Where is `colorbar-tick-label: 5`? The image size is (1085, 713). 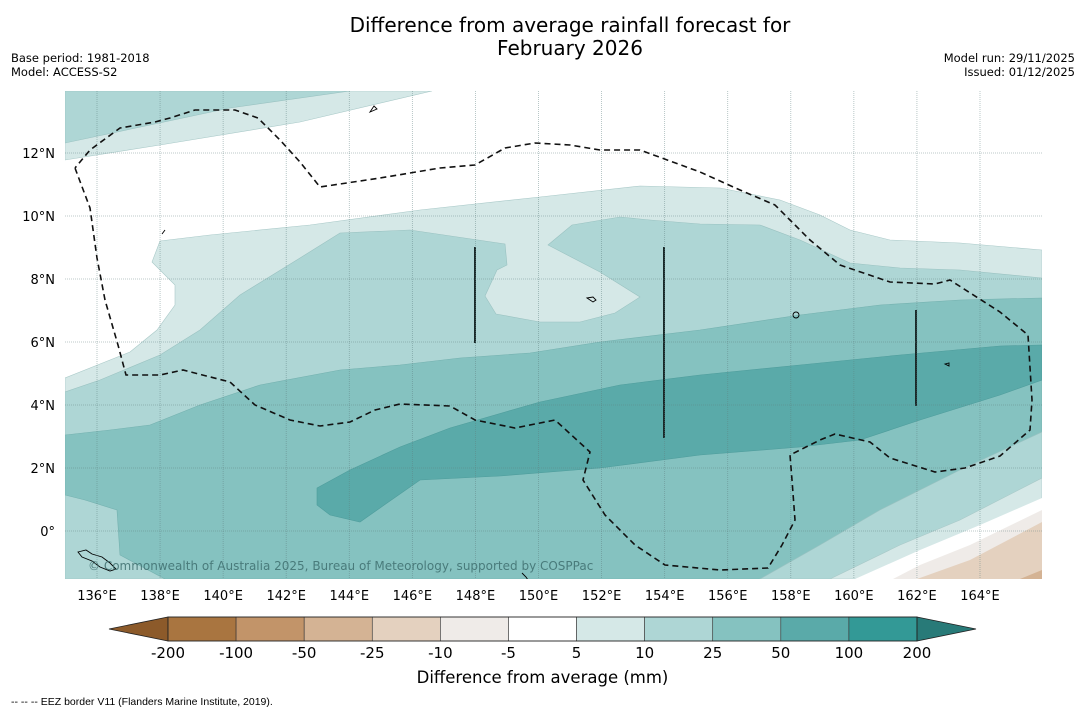 colorbar-tick-label: 5 is located at coordinates (577, 653).